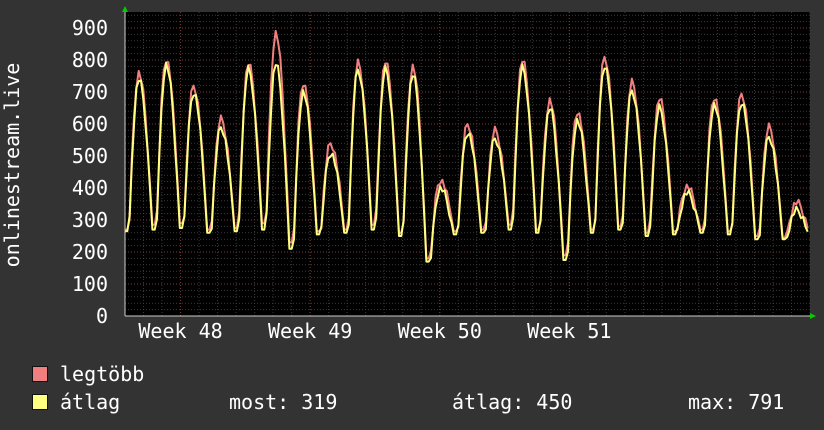 This screenshot has height=430, width=824. I want to click on y-tick-labels: 0 100 200 300 400 500 600 700 800 900, so click(90, 172).